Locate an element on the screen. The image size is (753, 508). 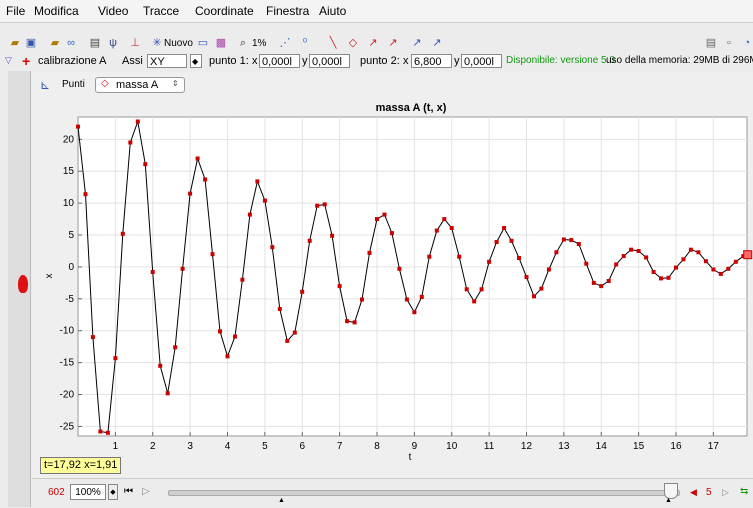
open-folder-icon: ▰ is located at coordinates (15, 43).